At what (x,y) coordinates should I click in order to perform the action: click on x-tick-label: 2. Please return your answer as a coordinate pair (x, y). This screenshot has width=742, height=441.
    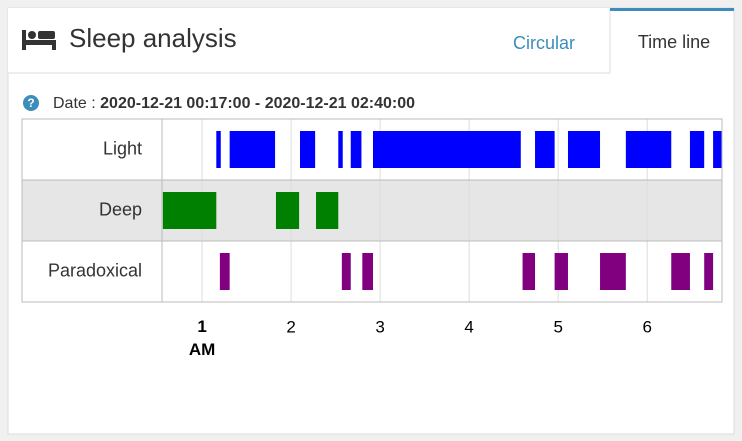
    Looking at the image, I should click on (290, 326).